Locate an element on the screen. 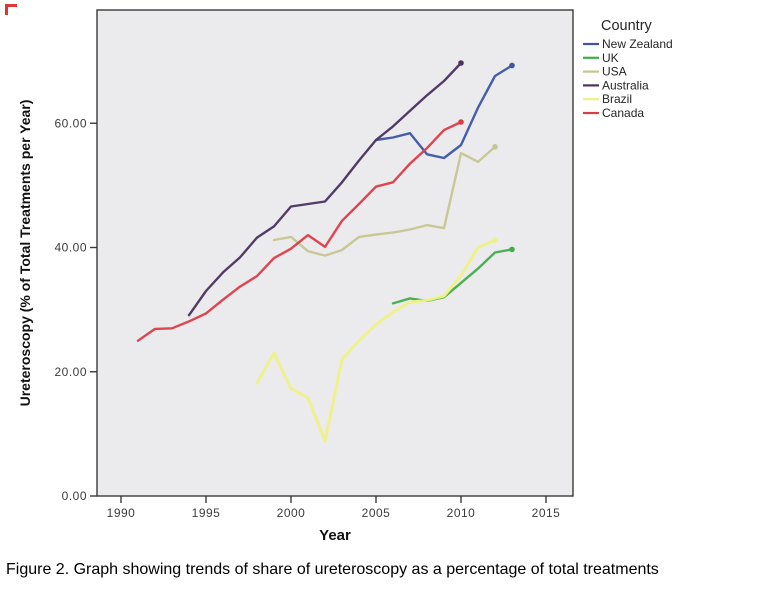 The image size is (763, 596). series-end-marker-canada is located at coordinates (461, 122).